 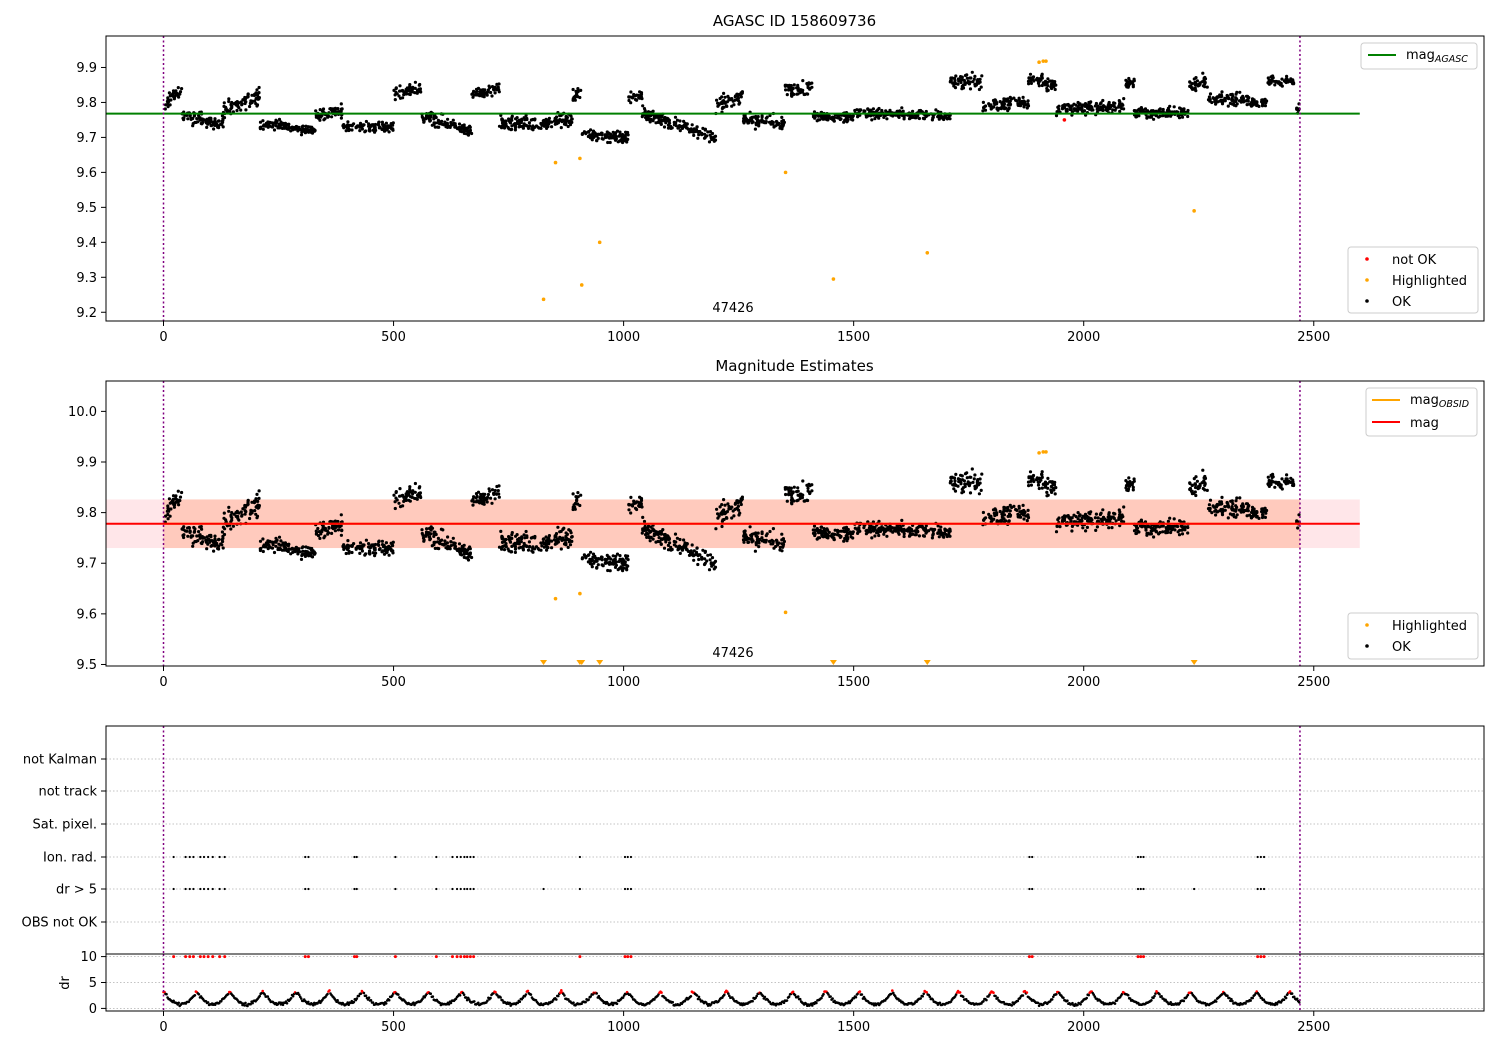 What do you see at coordinates (853, 682) in the screenshot?
I see `magnitude-xtick-label: 1500` at bounding box center [853, 682].